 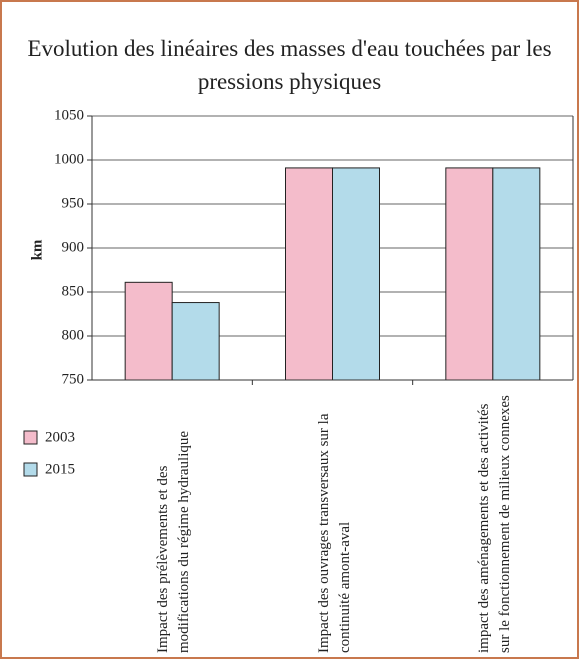 I want to click on y-axis-label: km, so click(x=37, y=249).